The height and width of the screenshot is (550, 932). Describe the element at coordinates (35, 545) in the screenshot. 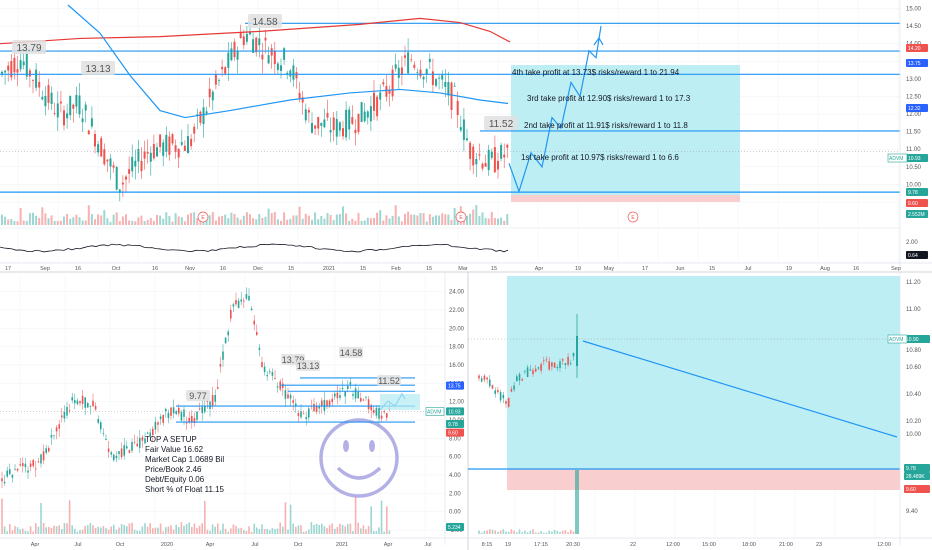

I see `bl-time-tick: Apr` at that location.